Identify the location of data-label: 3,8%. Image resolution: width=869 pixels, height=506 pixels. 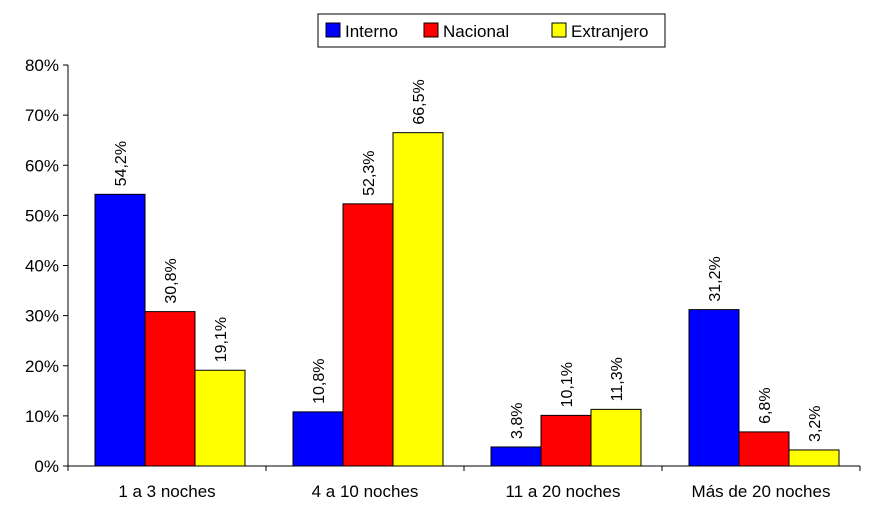
(517, 420).